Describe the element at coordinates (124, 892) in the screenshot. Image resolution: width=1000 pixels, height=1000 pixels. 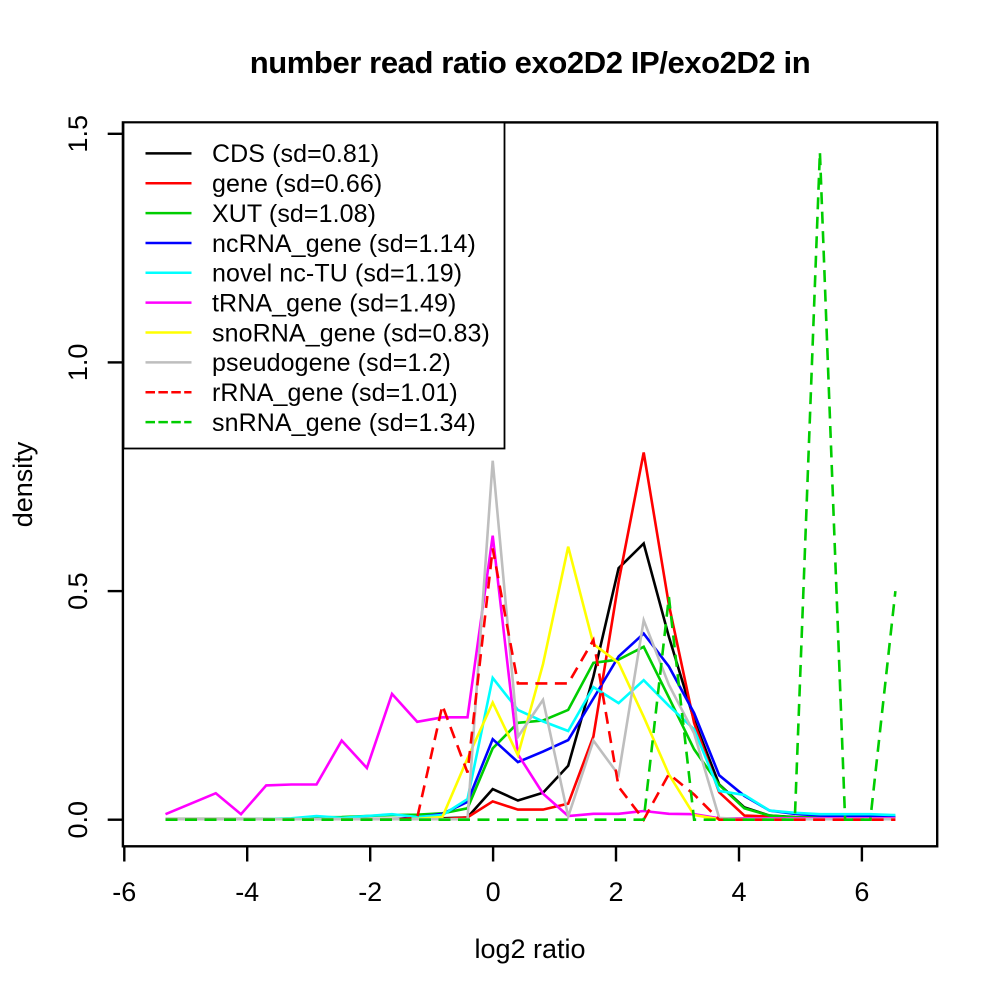
I see `svg-text: -6` at that location.